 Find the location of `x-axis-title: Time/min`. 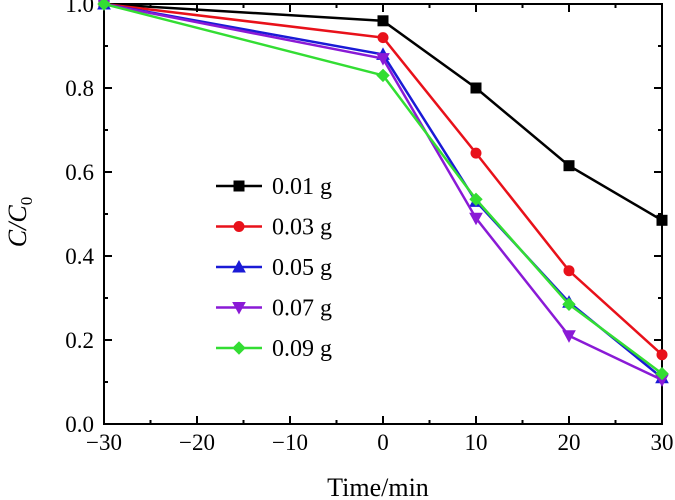

x-axis-title: Time/min is located at coordinates (378, 486).